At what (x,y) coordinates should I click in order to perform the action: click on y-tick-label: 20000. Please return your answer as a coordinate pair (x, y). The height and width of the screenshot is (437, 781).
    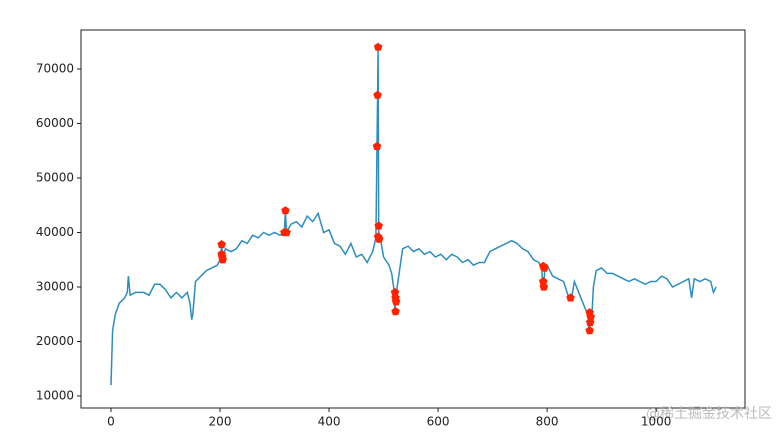
    Looking at the image, I should click on (55, 341).